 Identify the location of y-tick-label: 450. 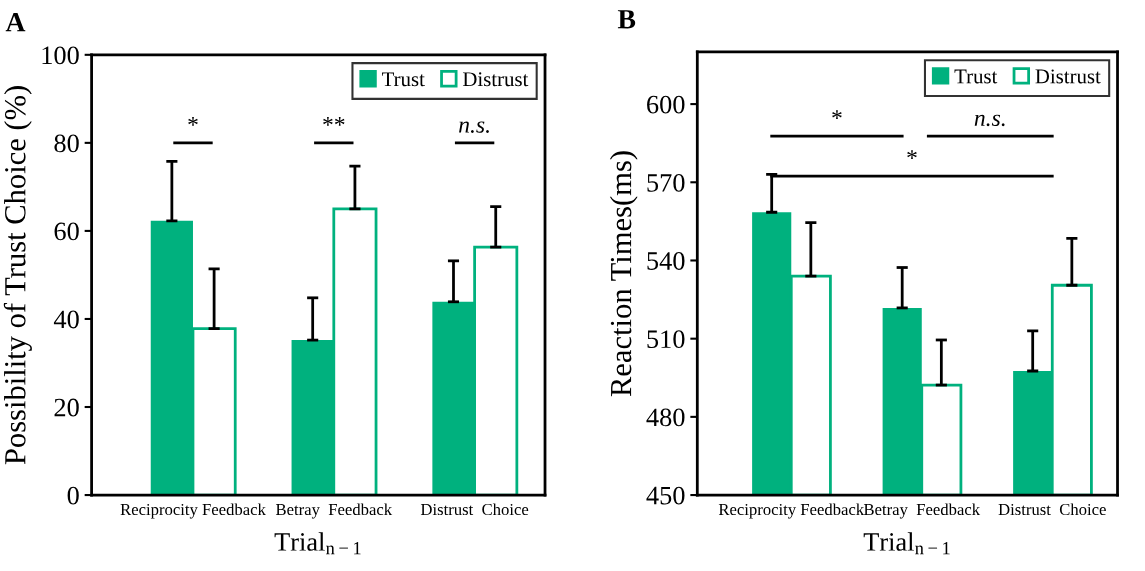
(665, 495).